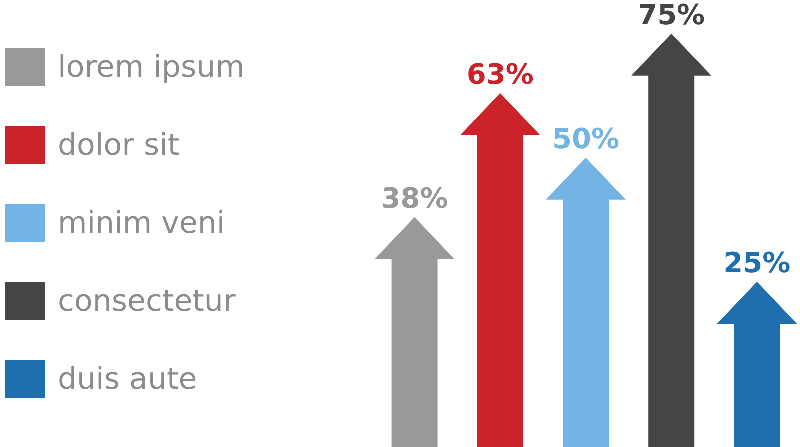 Image resolution: width=800 pixels, height=447 pixels. Describe the element at coordinates (757, 263) in the screenshot. I see `data-label: 25%` at that location.